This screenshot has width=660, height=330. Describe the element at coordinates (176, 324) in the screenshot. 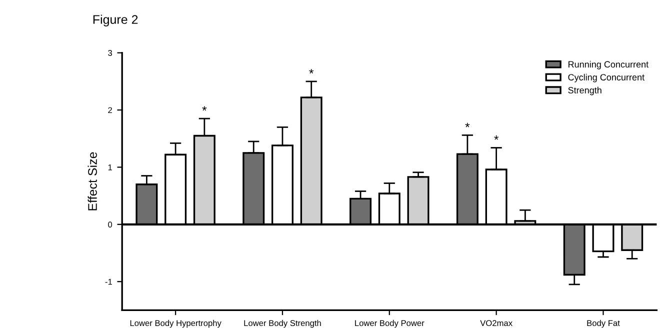

I see `x-tick-label: Lower Body Hypertrophy` at that location.